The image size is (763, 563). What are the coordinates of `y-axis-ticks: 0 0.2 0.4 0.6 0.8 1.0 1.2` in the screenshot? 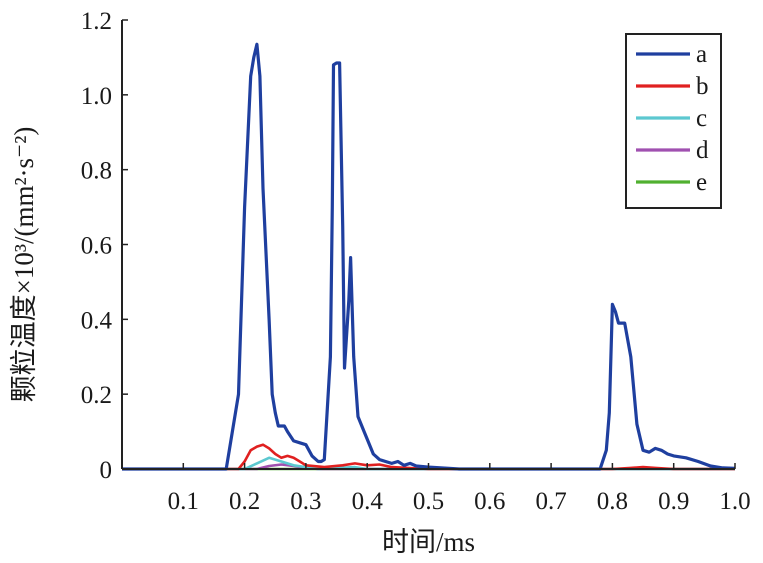 It's located at (104, 246).